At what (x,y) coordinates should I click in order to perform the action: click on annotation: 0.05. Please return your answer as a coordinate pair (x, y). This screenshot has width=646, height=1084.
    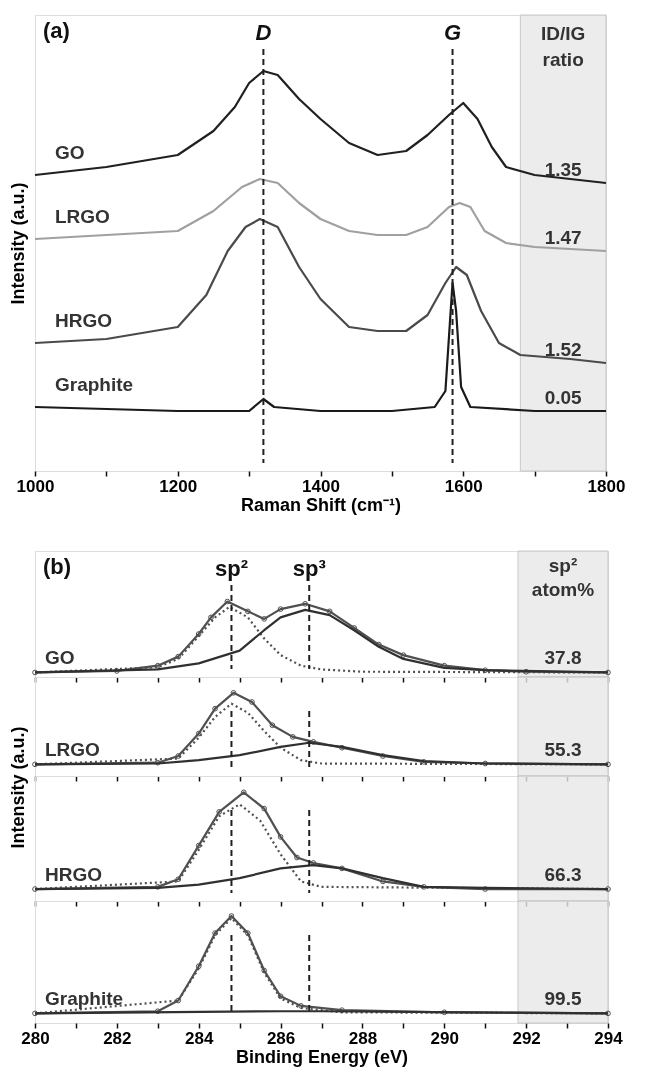
    Looking at the image, I should click on (563, 397).